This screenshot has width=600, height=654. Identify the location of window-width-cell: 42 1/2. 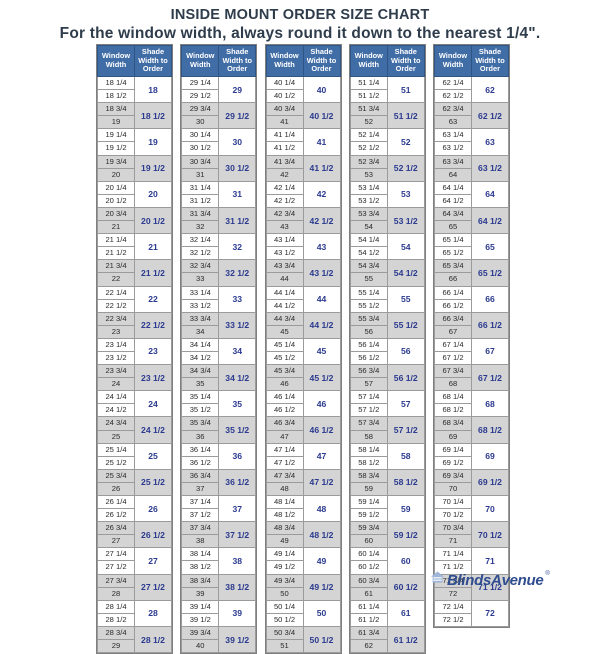
(284, 200).